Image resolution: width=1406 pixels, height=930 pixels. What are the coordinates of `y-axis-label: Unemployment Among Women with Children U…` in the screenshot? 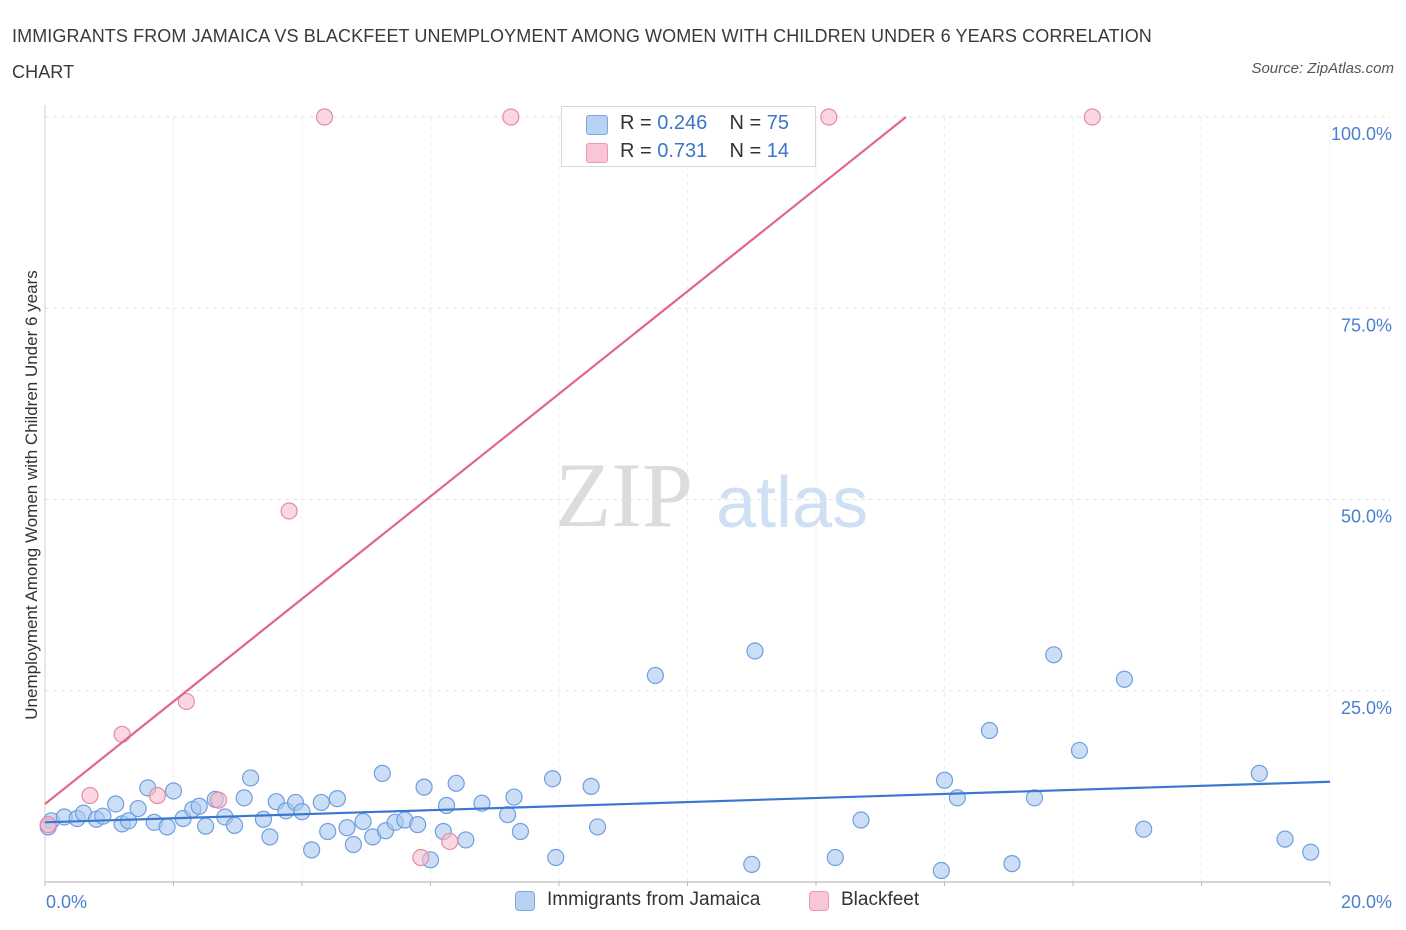 It's located at (31, 494).